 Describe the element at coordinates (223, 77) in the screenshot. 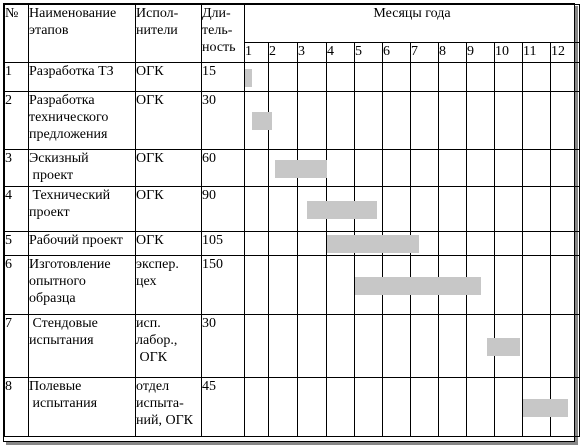

I see `row-duration: 15` at that location.